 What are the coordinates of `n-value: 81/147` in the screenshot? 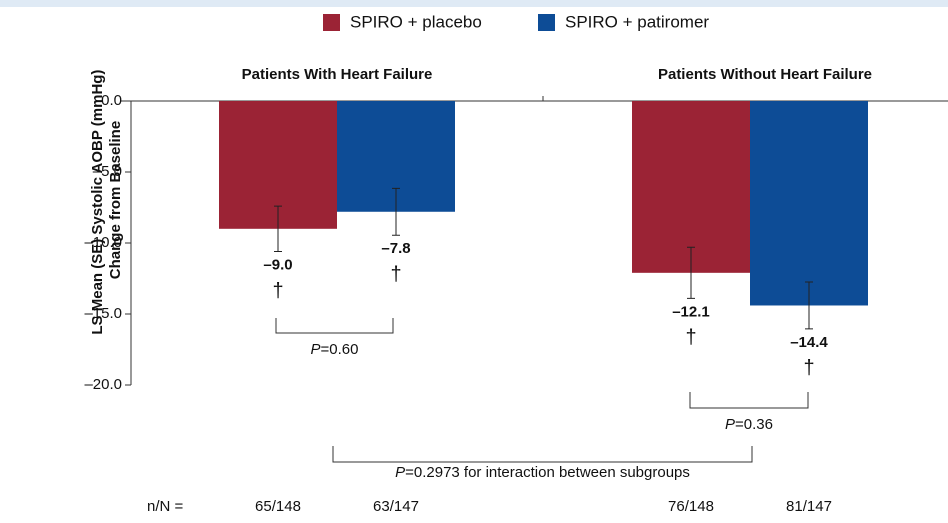 It's located at (809, 506).